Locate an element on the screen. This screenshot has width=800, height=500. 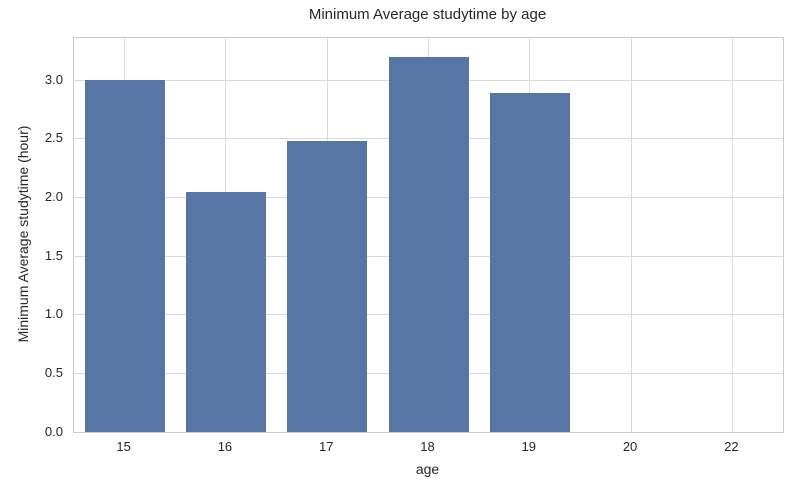
x-tick-label: 19 is located at coordinates (529, 446).